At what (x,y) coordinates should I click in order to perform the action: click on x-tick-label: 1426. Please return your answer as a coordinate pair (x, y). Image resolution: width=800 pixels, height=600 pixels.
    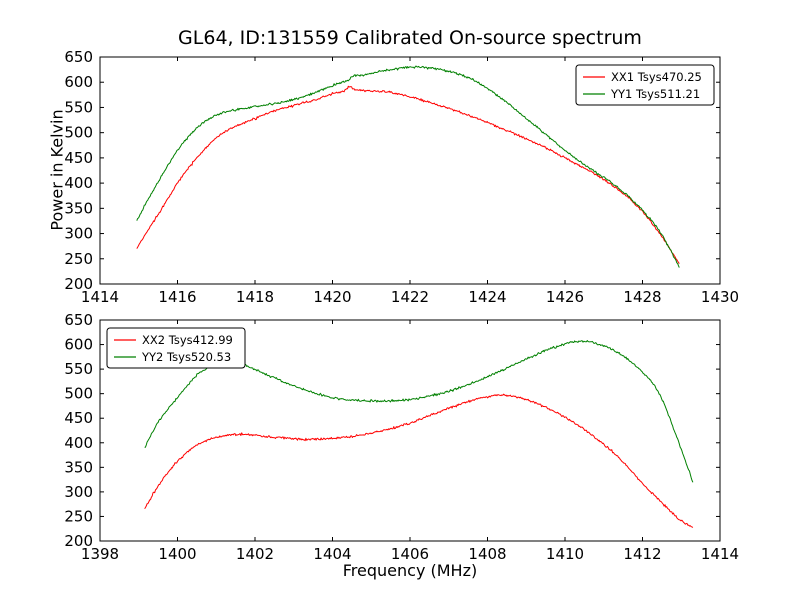
    Looking at the image, I should click on (565, 297).